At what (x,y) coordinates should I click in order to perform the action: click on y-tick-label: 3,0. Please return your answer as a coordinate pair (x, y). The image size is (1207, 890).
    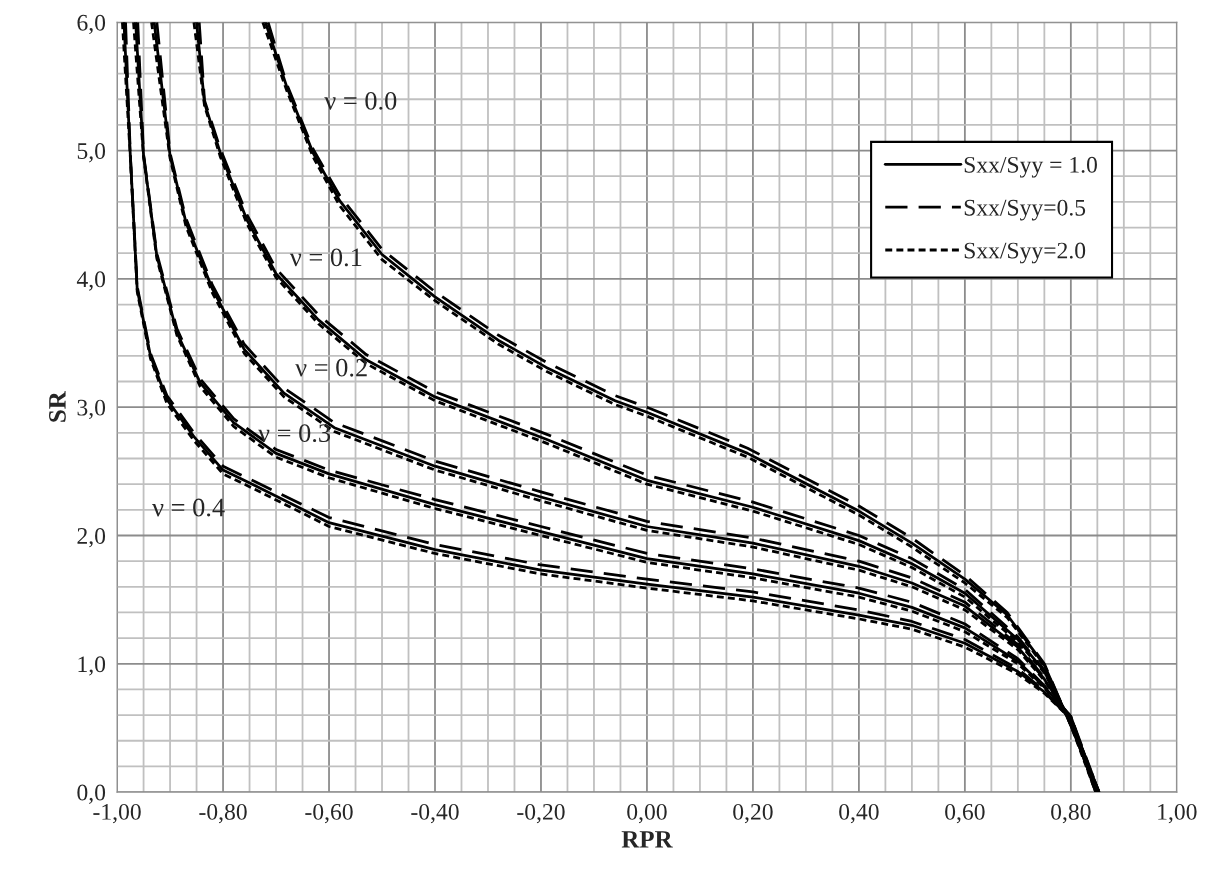
    Looking at the image, I should click on (91, 409).